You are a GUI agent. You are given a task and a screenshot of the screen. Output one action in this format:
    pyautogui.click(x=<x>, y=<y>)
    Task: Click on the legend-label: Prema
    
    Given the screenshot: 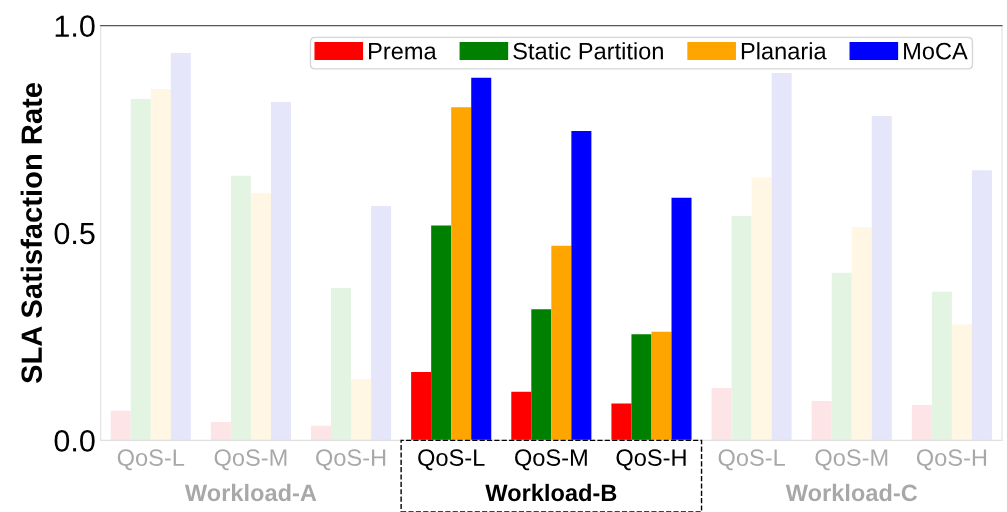 What is the action you would take?
    pyautogui.click(x=403, y=51)
    